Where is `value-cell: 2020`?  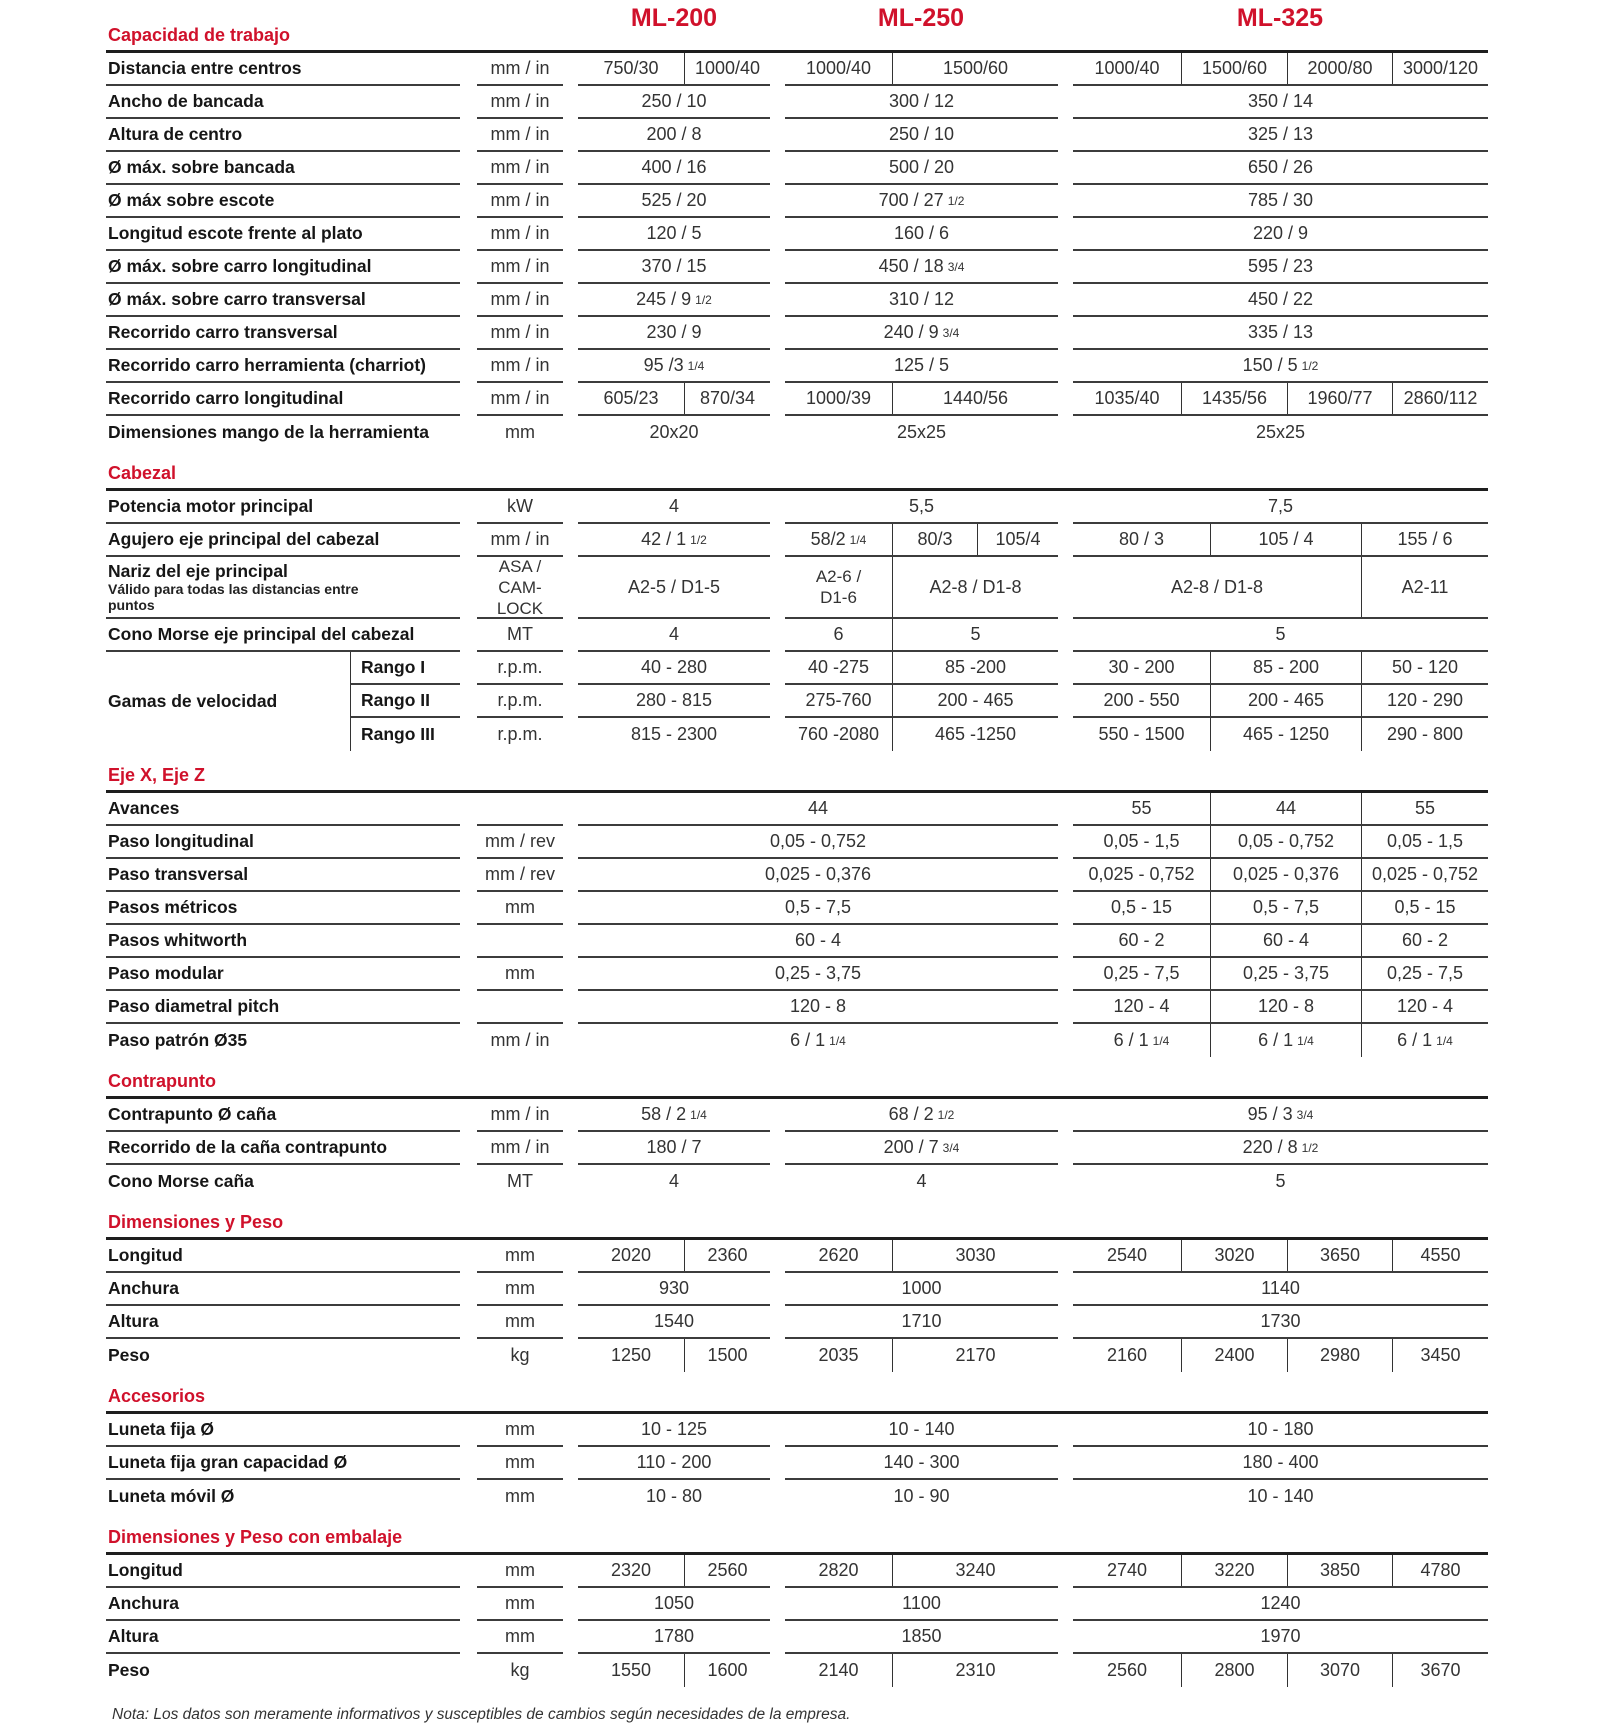
value-cell: 2020 is located at coordinates (631, 1255).